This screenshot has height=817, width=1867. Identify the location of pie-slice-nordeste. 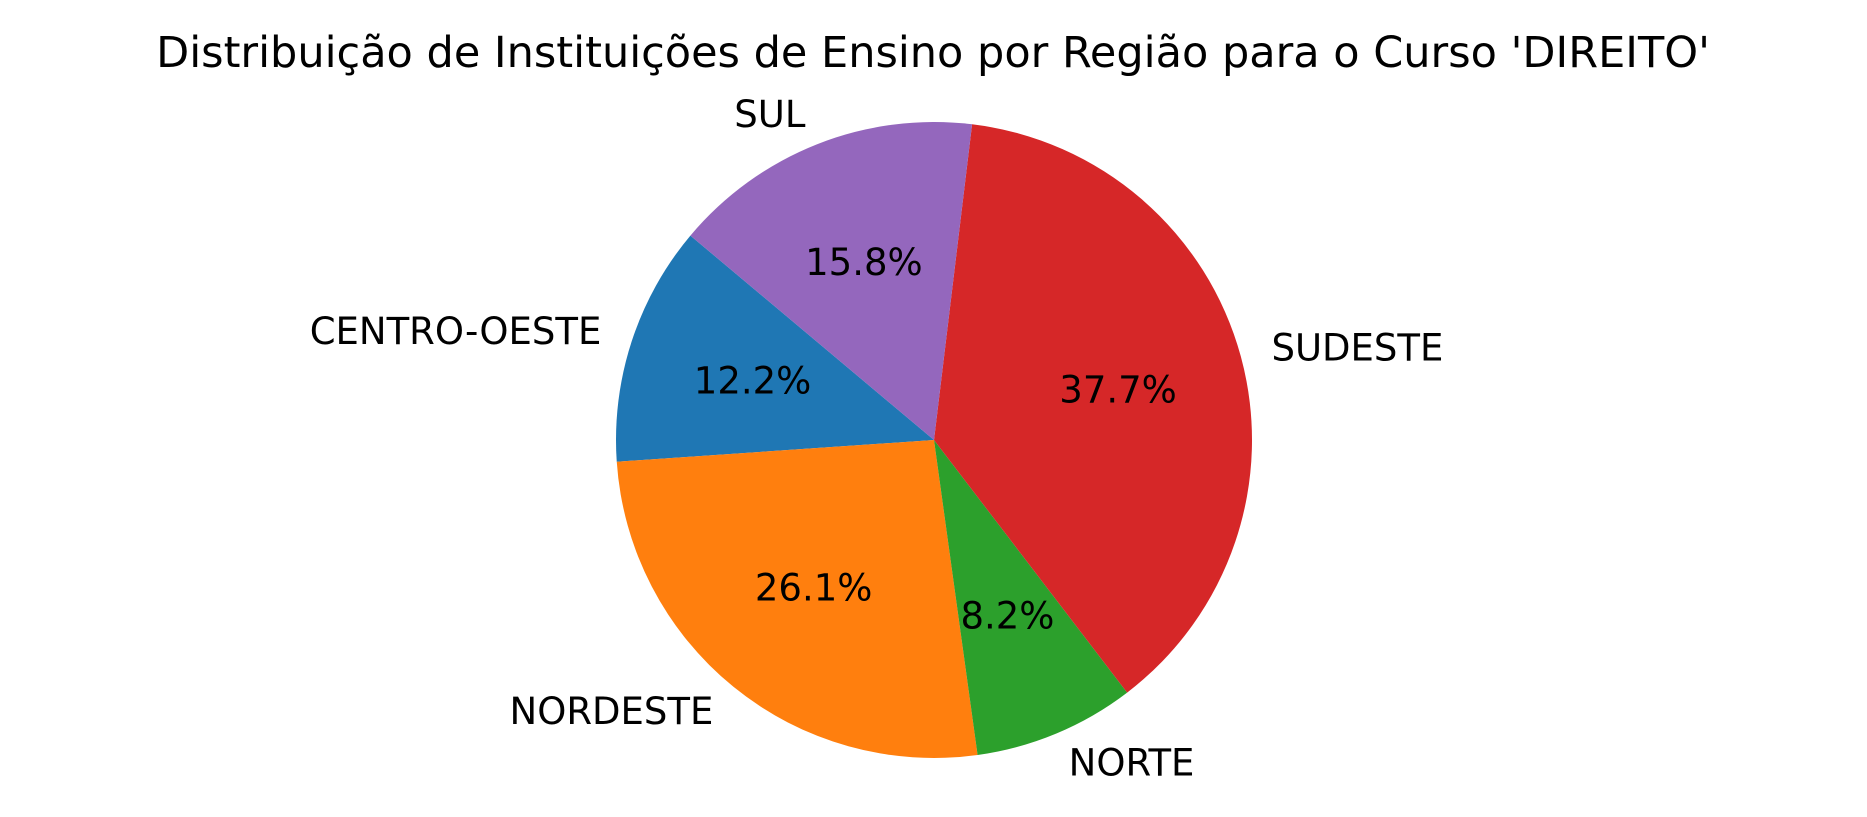
(797, 599).